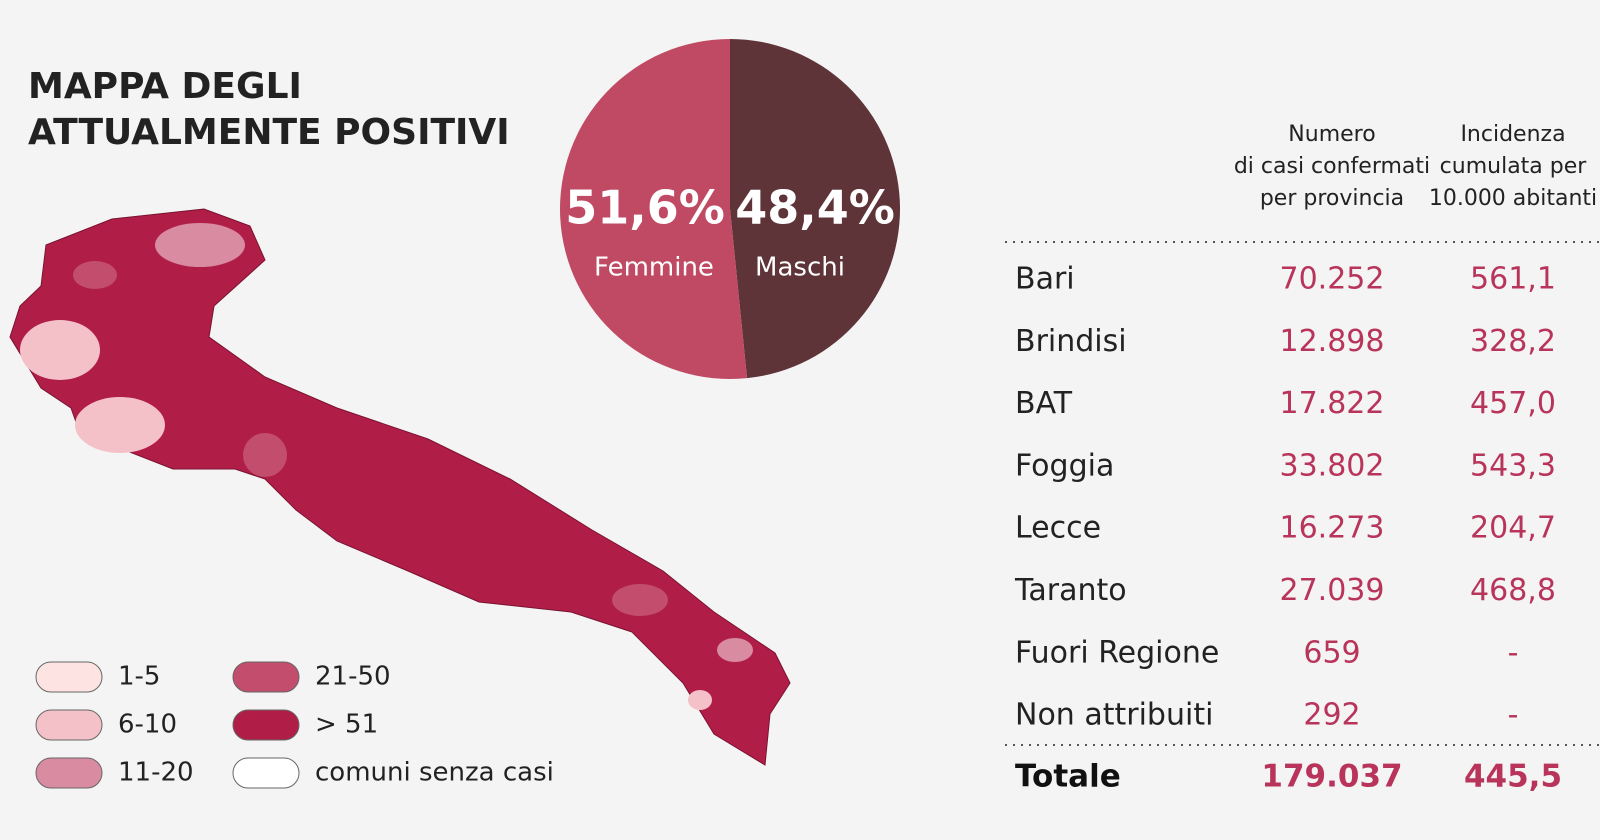 The width and height of the screenshot is (1600, 840). What do you see at coordinates (434, 773) in the screenshot?
I see `legend-label: comuni senza casi` at bounding box center [434, 773].